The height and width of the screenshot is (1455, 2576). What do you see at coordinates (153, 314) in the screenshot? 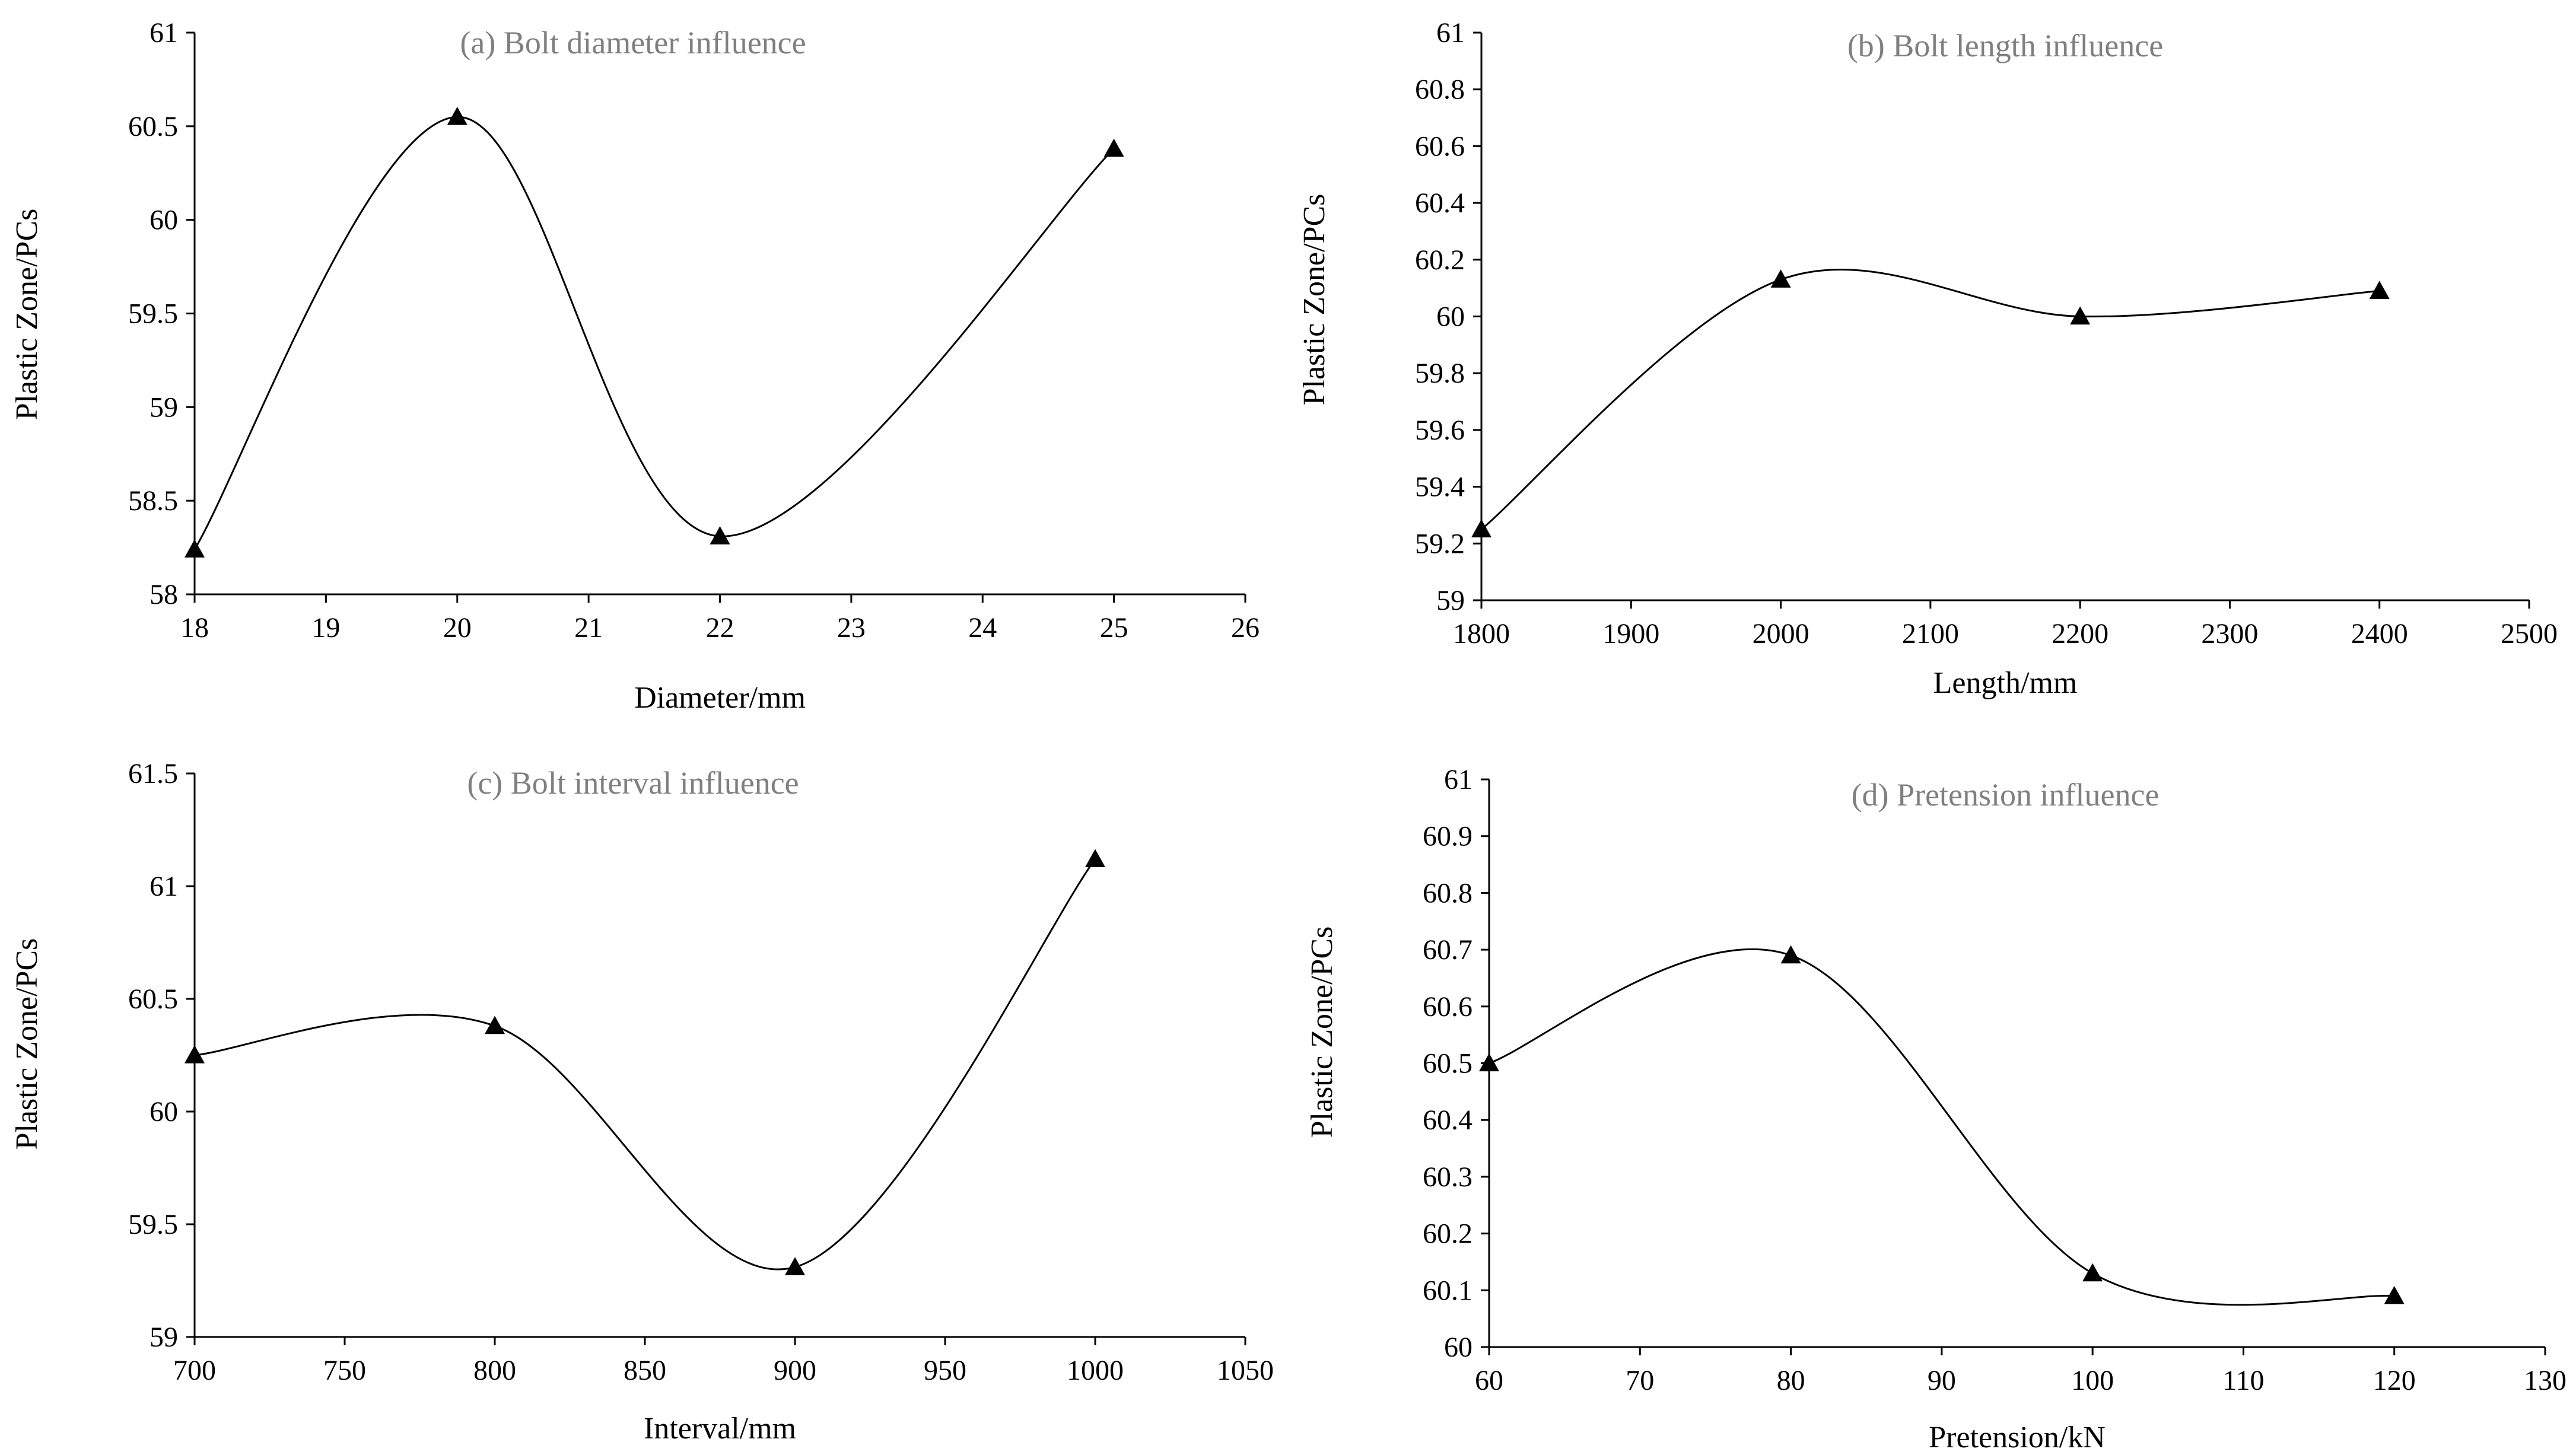
I see `chart-a-y-tick-label: 59.5` at bounding box center [153, 314].